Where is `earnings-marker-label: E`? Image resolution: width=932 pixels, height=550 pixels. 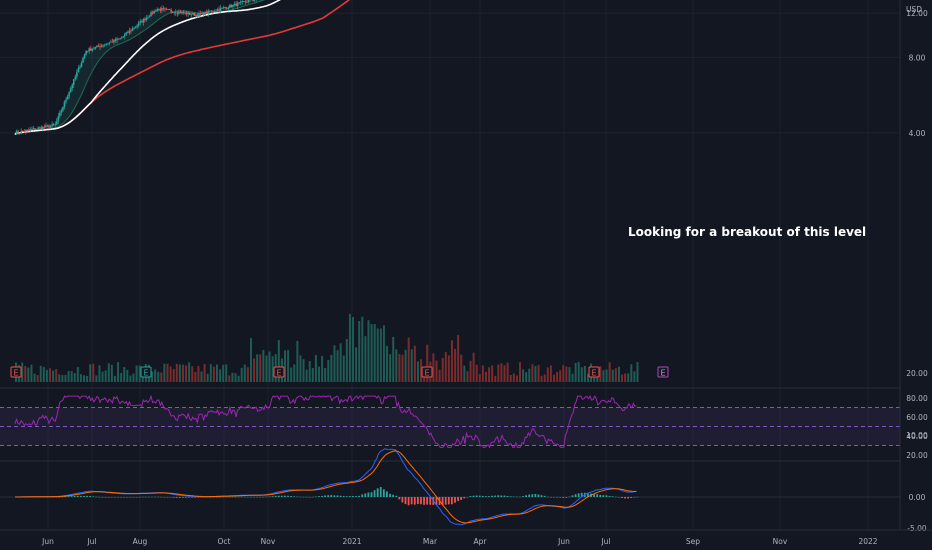
earnings-marker-label: E is located at coordinates (593, 373).